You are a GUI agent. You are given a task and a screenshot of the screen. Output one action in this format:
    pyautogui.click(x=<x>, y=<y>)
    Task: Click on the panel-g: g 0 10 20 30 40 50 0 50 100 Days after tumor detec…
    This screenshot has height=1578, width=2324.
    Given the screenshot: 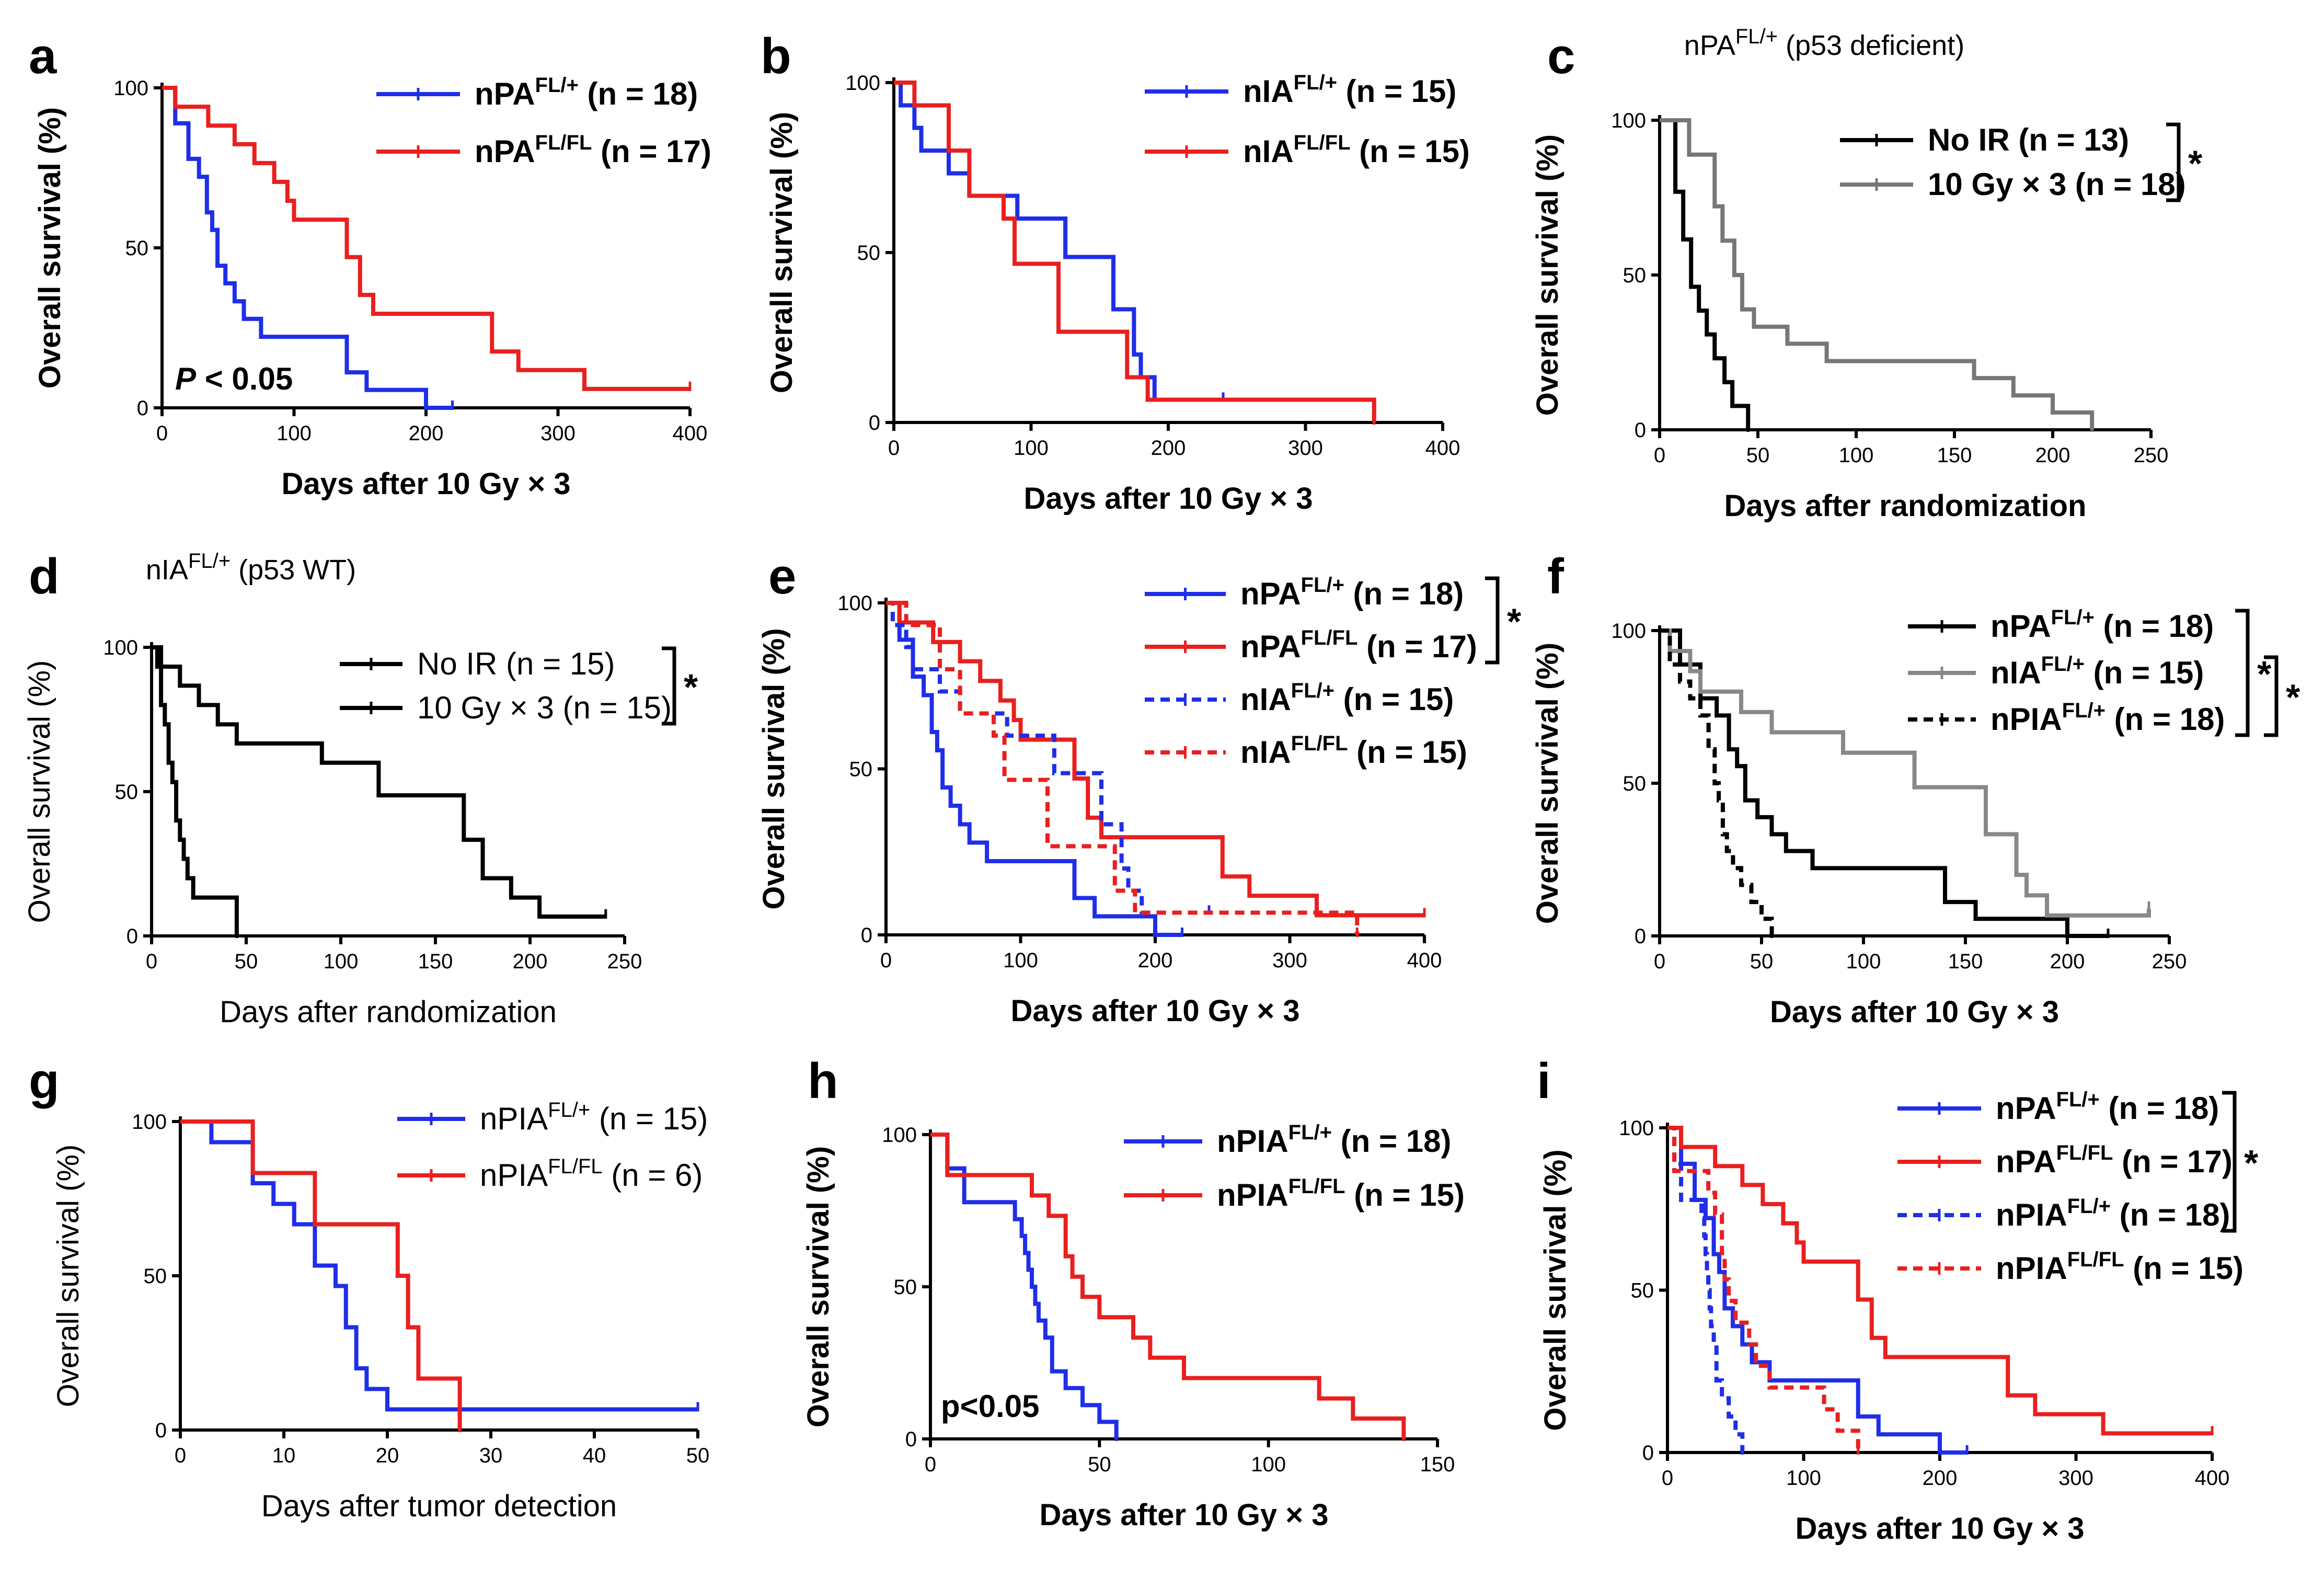 What is the action you would take?
    pyautogui.click(x=369, y=1288)
    